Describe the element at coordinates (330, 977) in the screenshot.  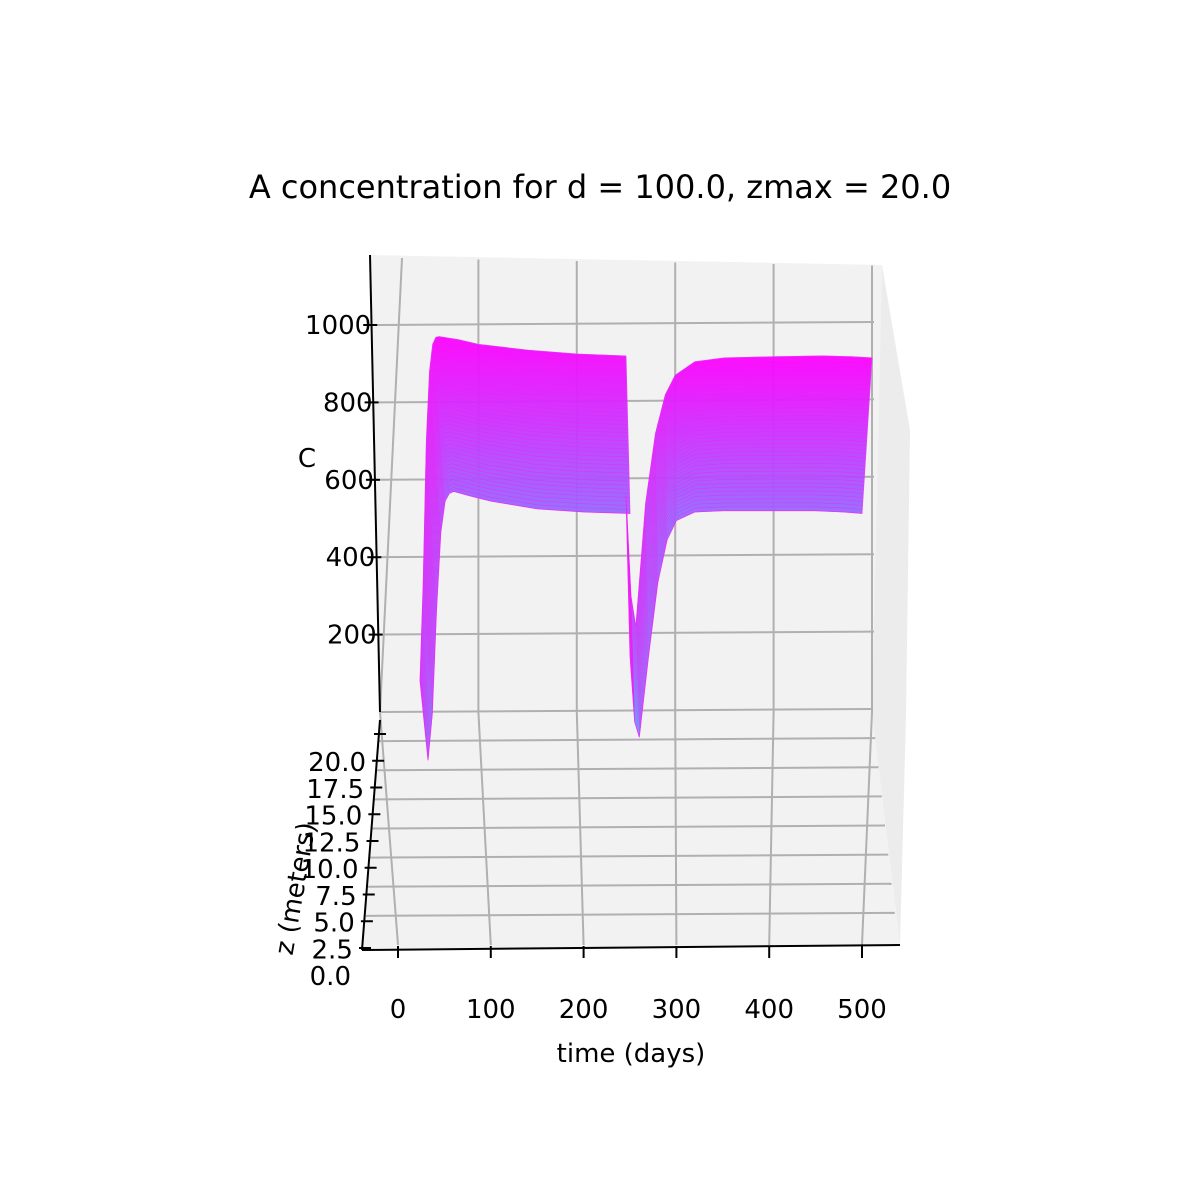
I see `z-tick-label: 0.0` at that location.